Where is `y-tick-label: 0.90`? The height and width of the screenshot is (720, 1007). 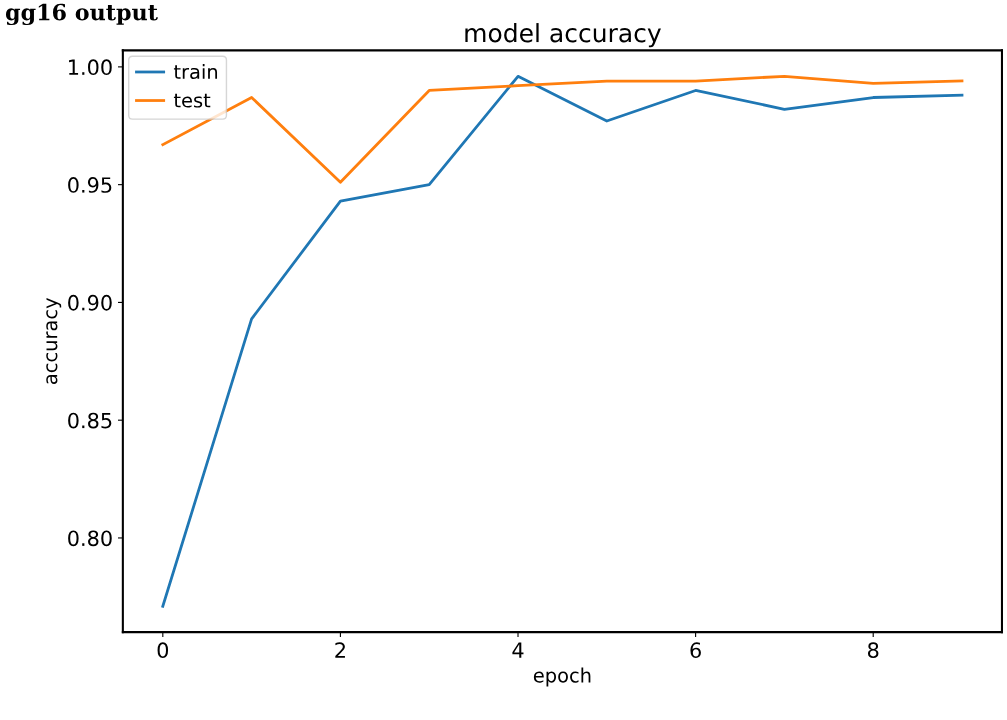 y-tick-label: 0.90 is located at coordinates (90, 302).